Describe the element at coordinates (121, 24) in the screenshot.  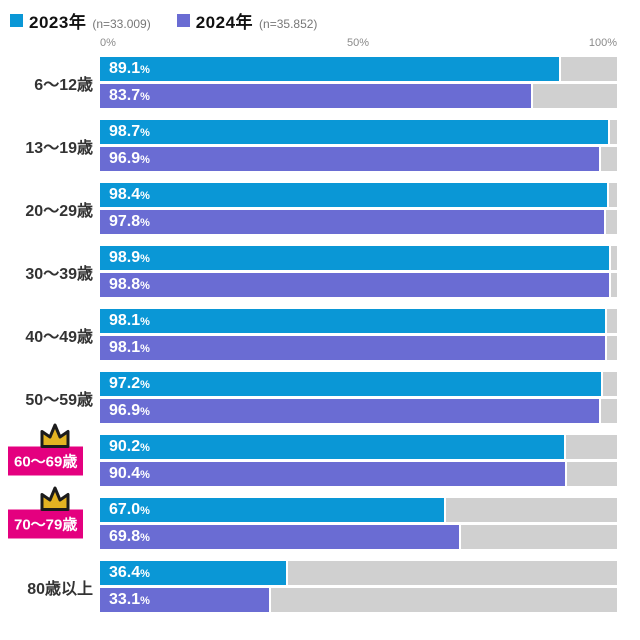
I see `legend-n-2023: (n=33.009)` at that location.